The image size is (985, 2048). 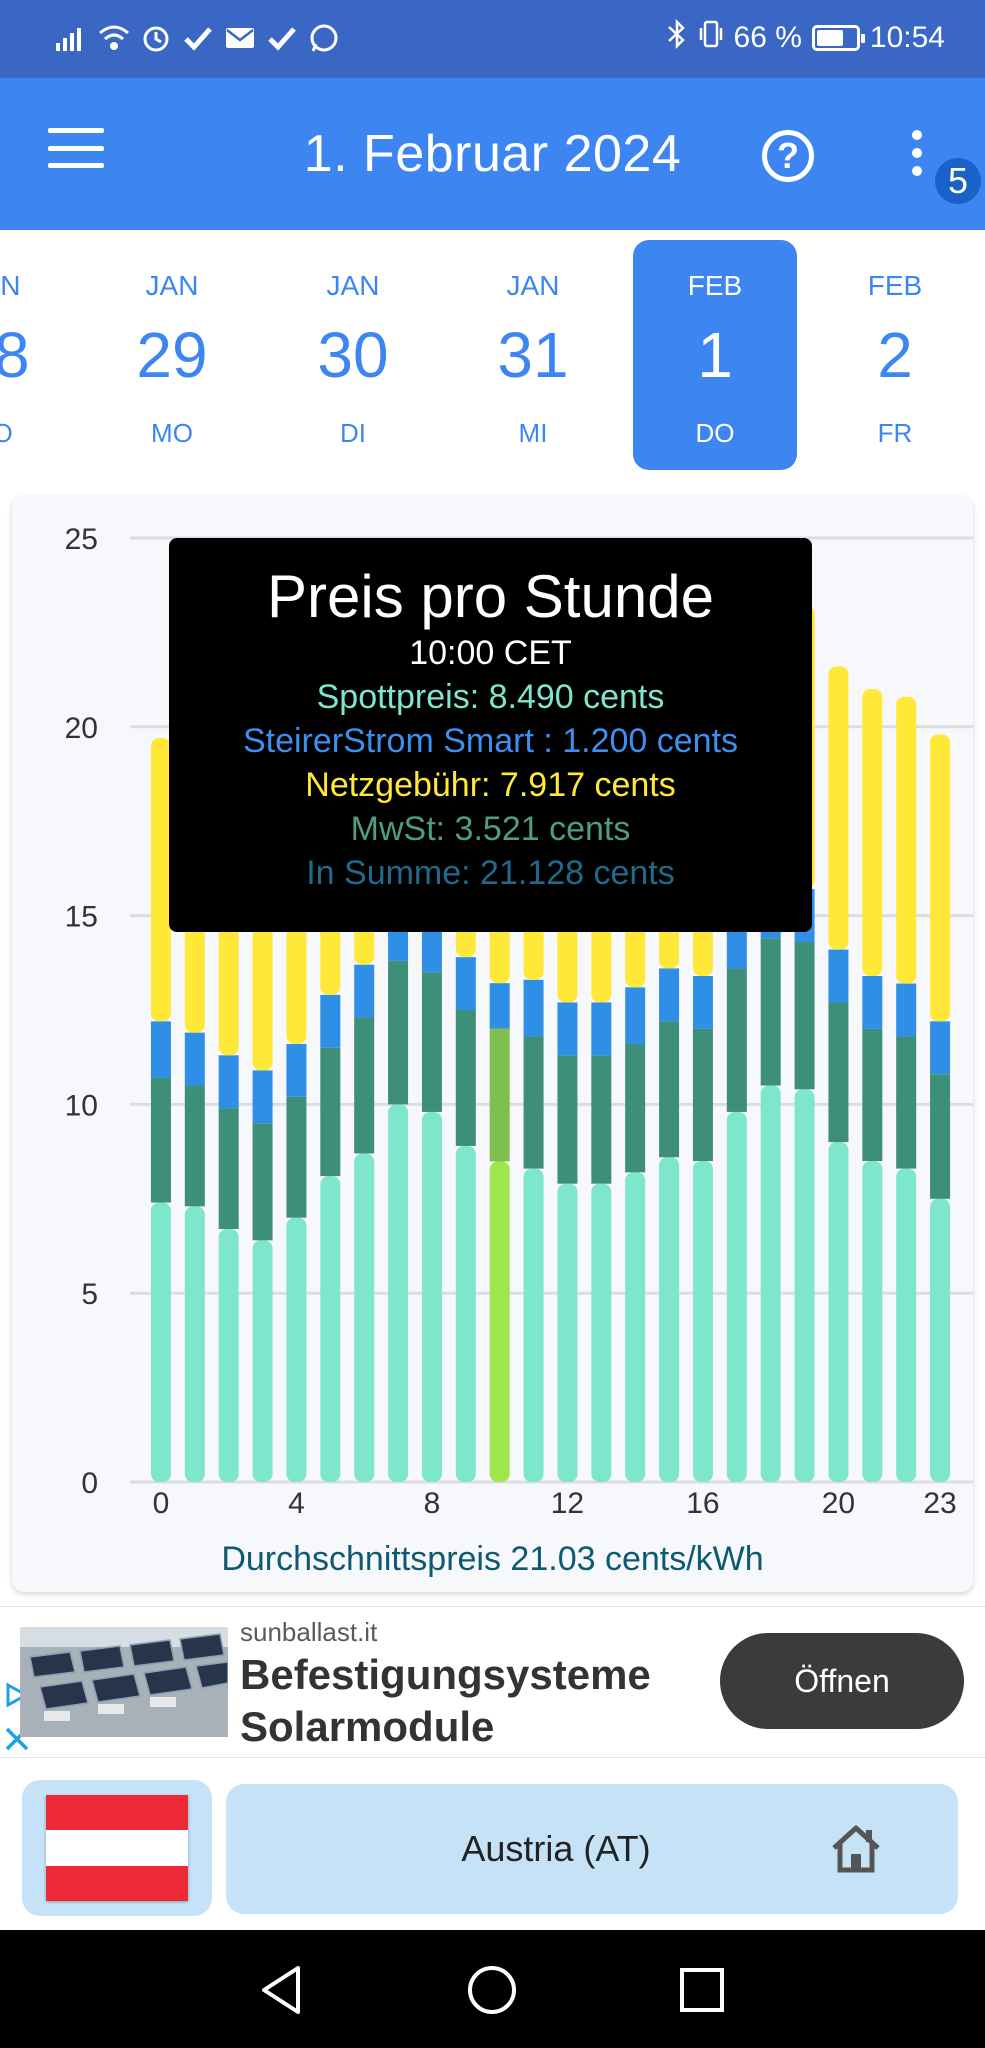 I want to click on help-icon: ?, so click(x=788, y=156).